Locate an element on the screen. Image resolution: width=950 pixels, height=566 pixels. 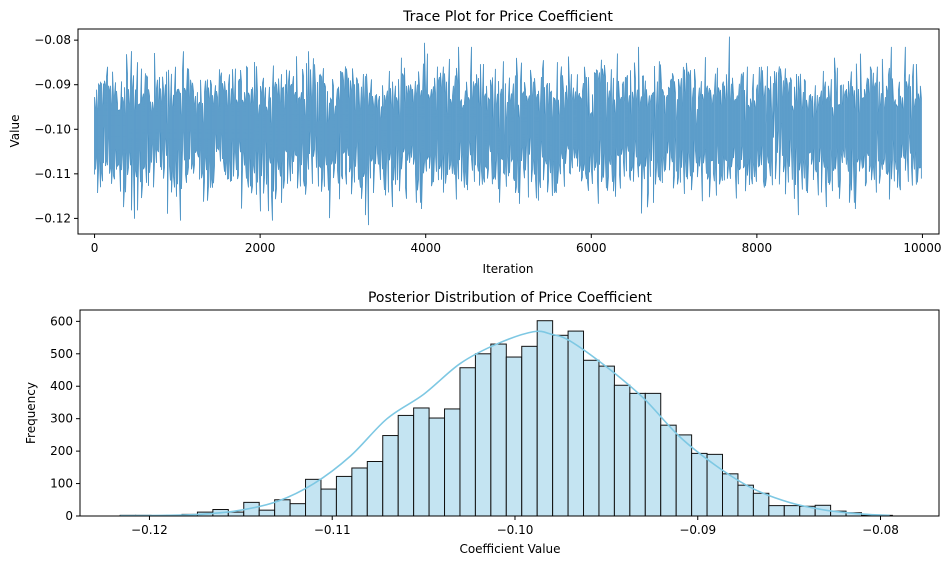
histogram-x-axis-label: Coefficient Value is located at coordinates (509, 549).